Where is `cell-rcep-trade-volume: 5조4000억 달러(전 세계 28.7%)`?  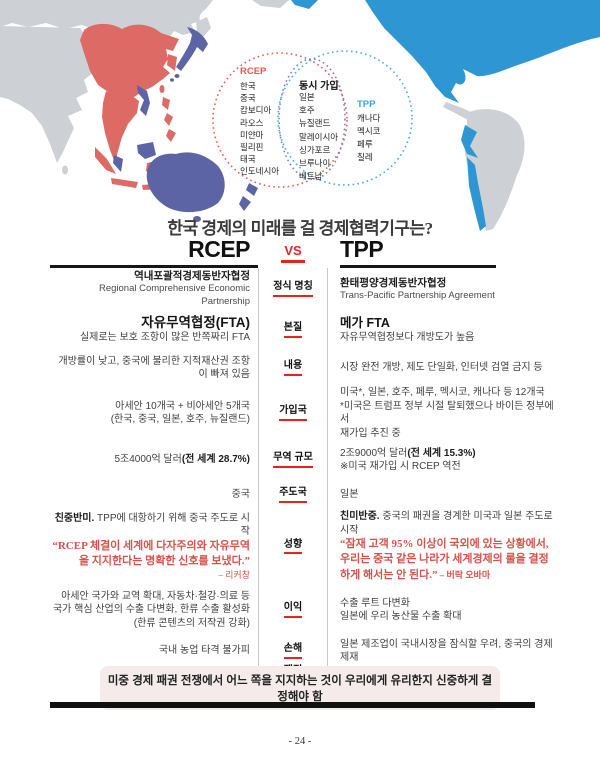 cell-rcep-trade-volume: 5조4000억 달러(전 세계 28.7%) is located at coordinates (154, 460).